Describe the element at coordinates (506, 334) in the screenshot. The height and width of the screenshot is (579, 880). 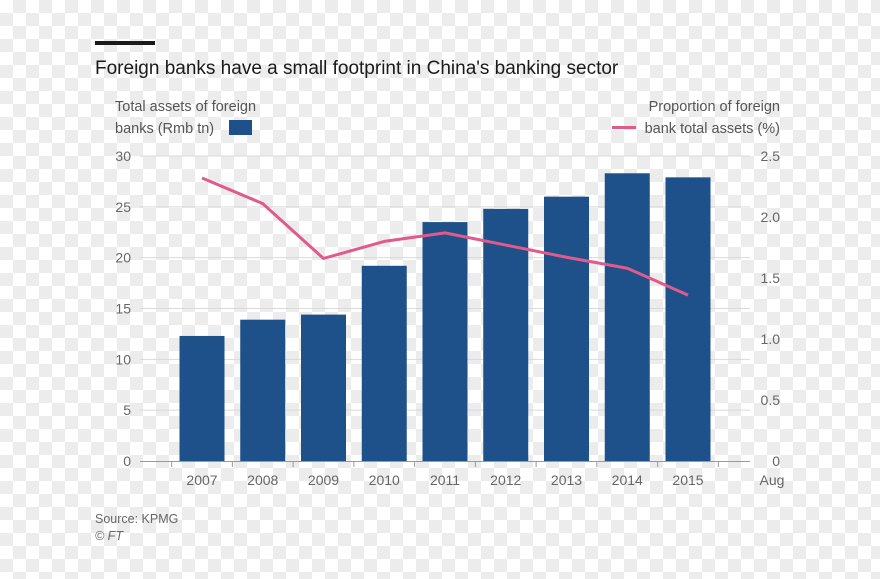
I see `bar-2012` at that location.